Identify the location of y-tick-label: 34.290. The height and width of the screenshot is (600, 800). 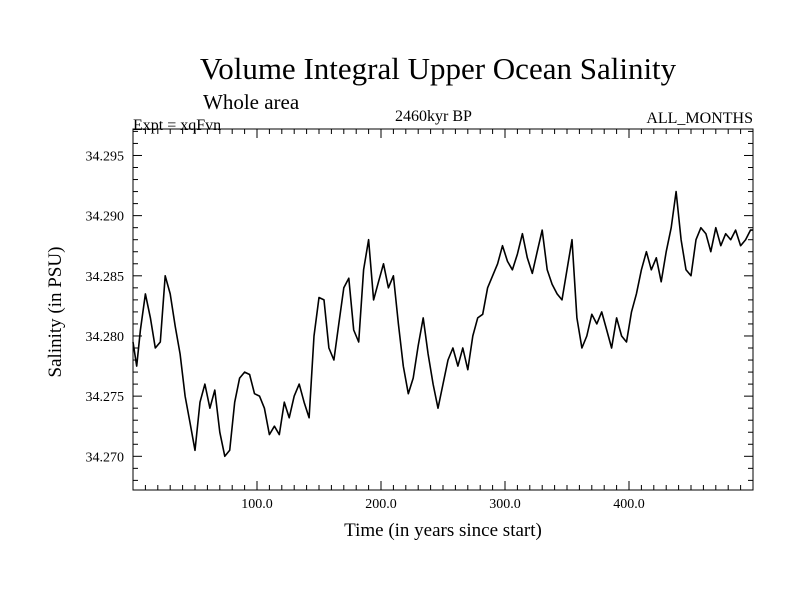
(105, 217).